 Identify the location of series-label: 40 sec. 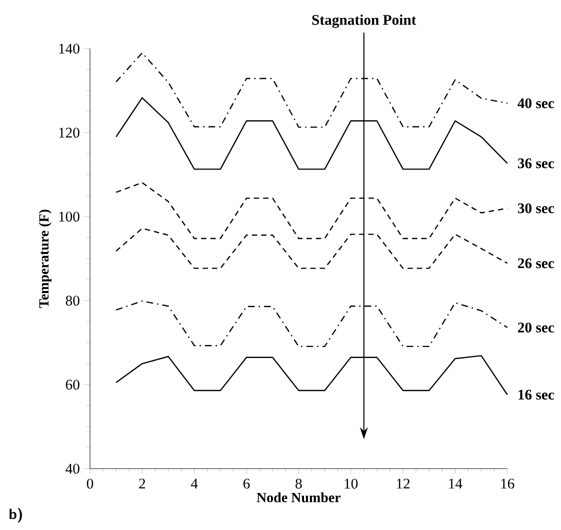
(536, 103).